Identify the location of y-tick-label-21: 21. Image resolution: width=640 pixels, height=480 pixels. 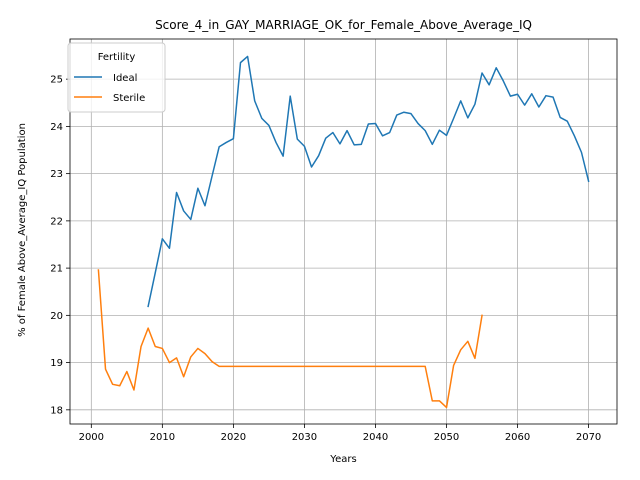
(56, 269).